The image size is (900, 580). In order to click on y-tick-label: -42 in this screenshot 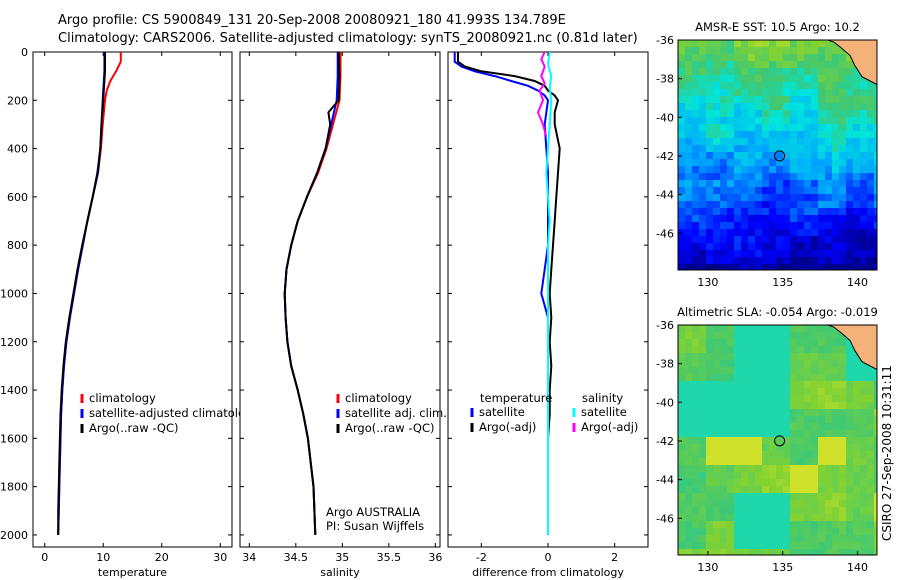, I will do `click(665, 156)`.